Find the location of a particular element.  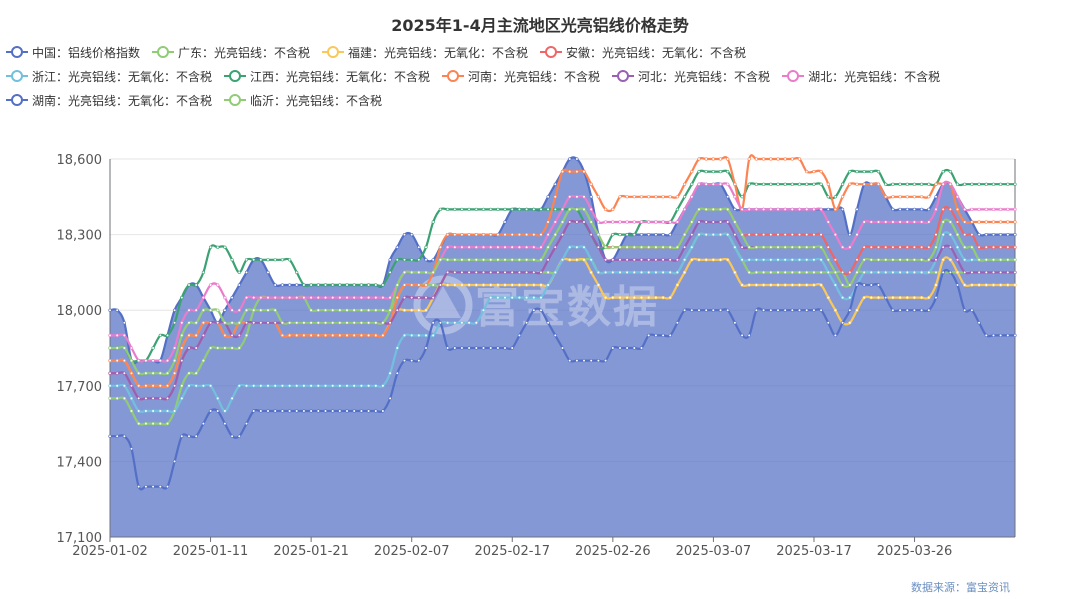

legend-item: 湖南：光亮铝线：无氧化：不含税 is located at coordinates (109, 100).